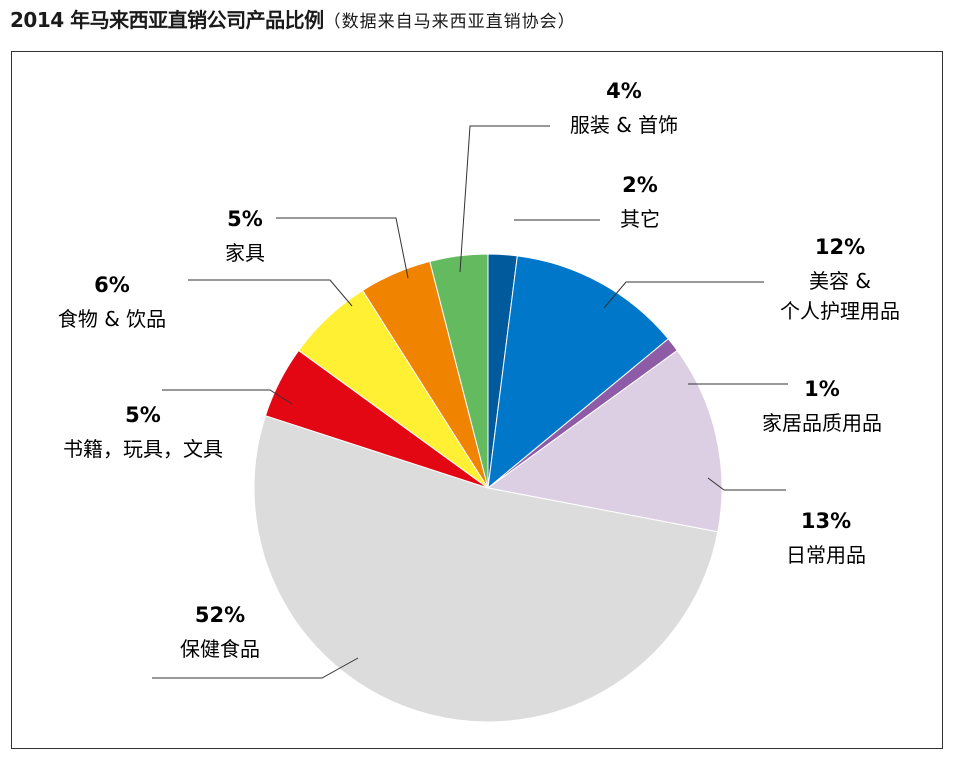 The image size is (954, 762). I want to click on slice-percent-label: 2%, so click(640, 185).